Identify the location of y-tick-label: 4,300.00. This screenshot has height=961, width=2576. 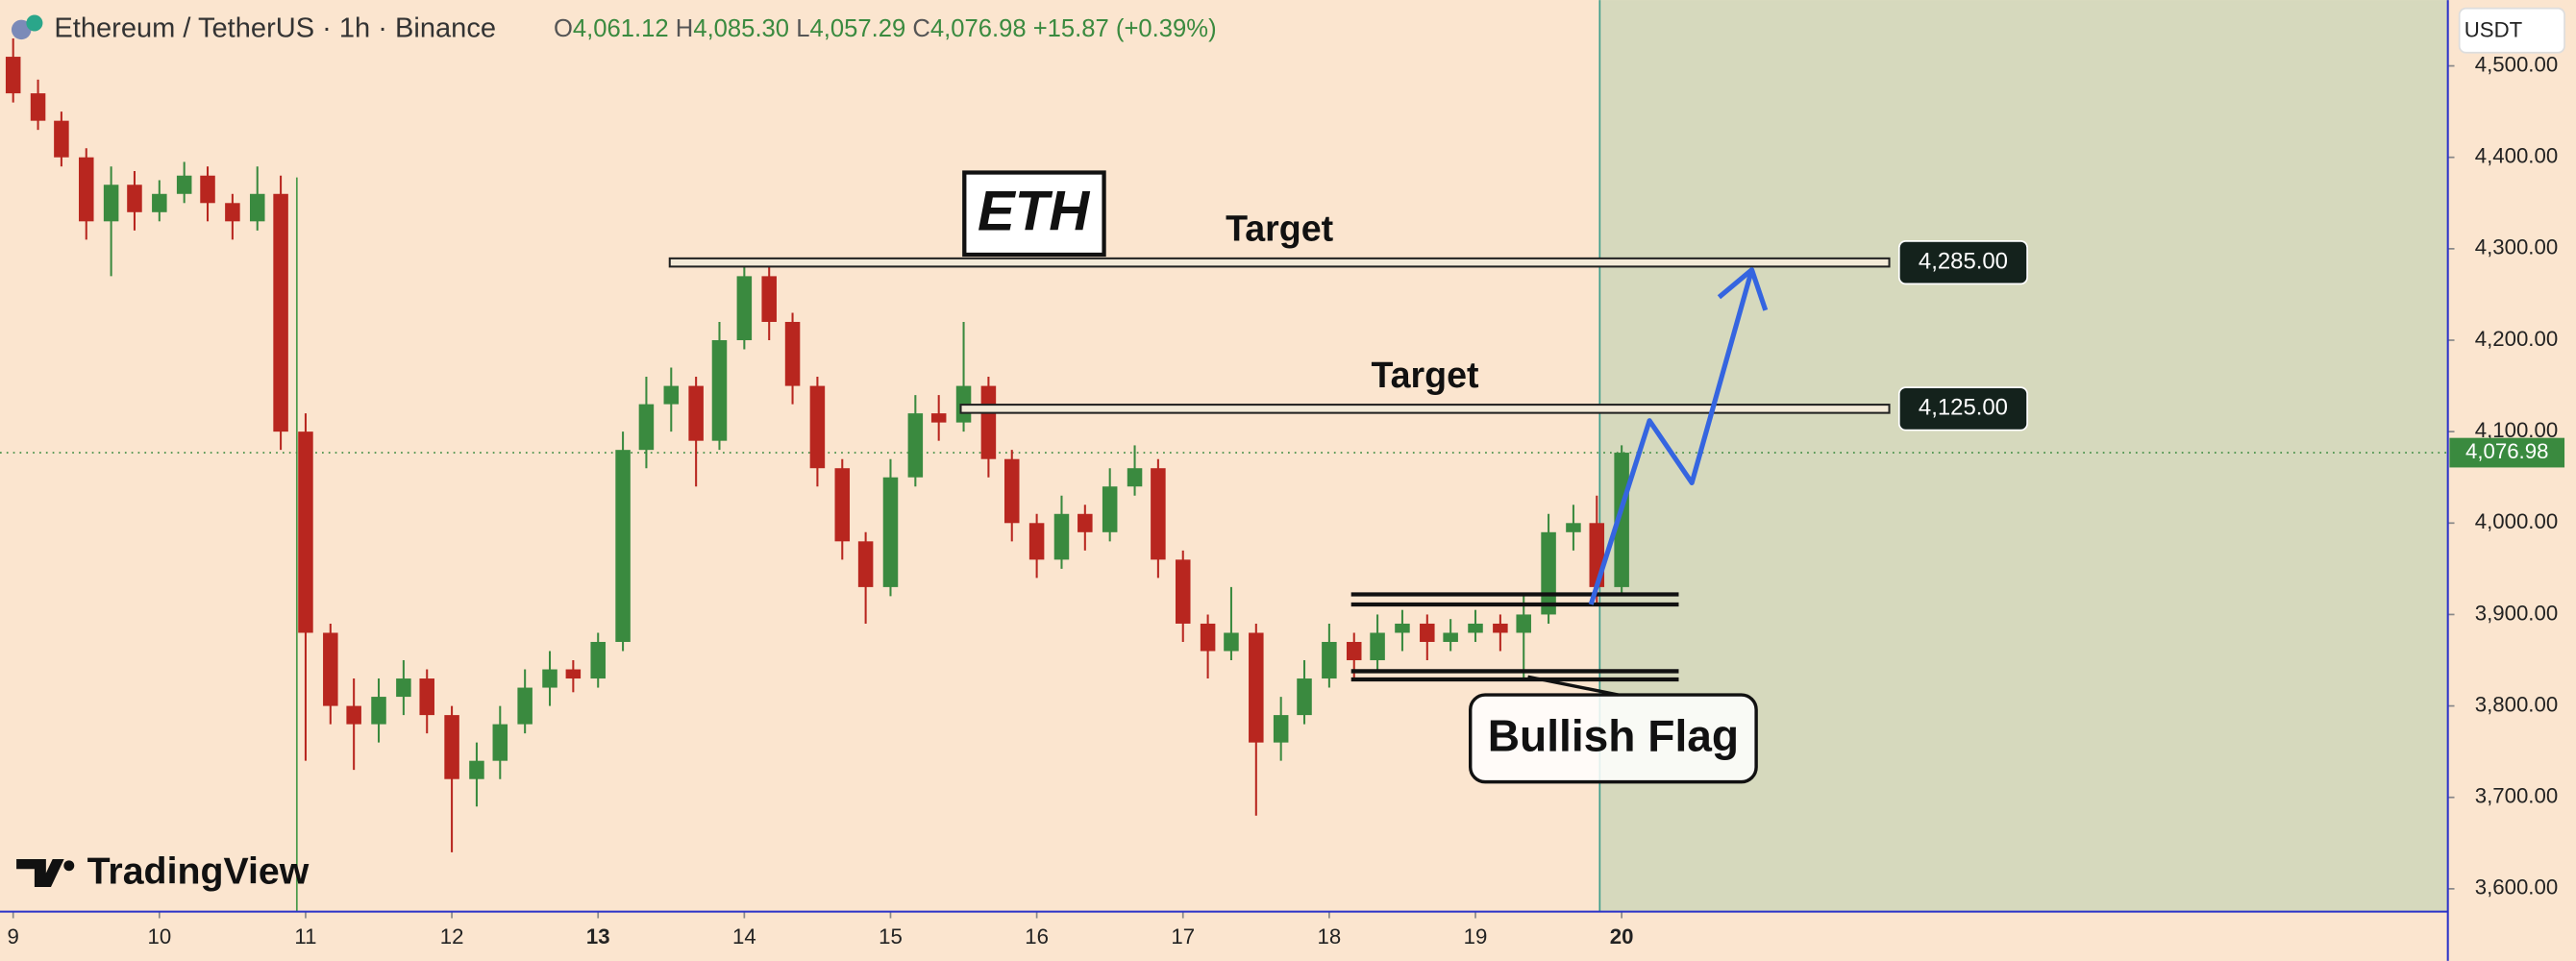
(2516, 247).